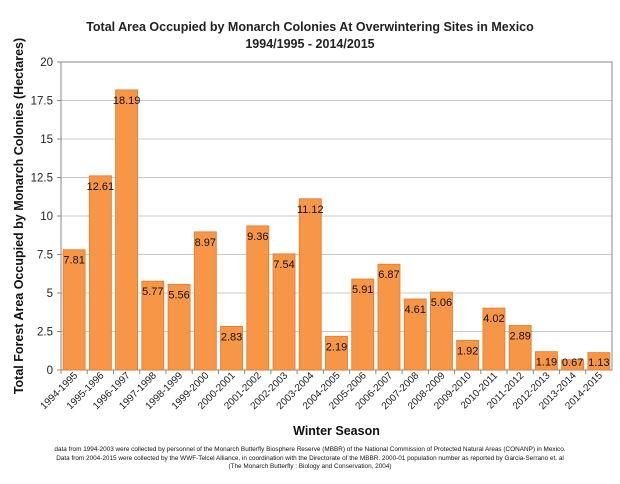  I want to click on data-label: 5.77, so click(152, 292).